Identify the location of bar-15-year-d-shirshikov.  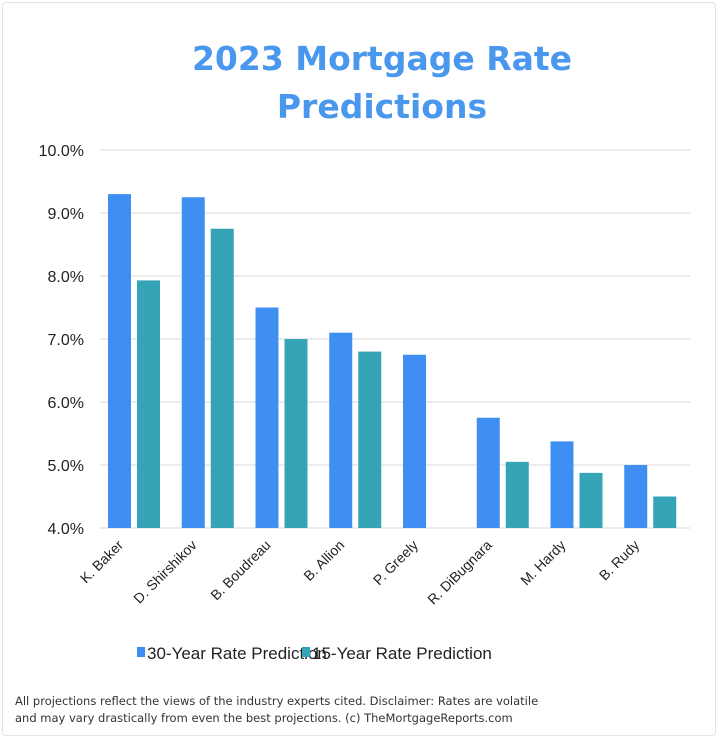
(222, 378).